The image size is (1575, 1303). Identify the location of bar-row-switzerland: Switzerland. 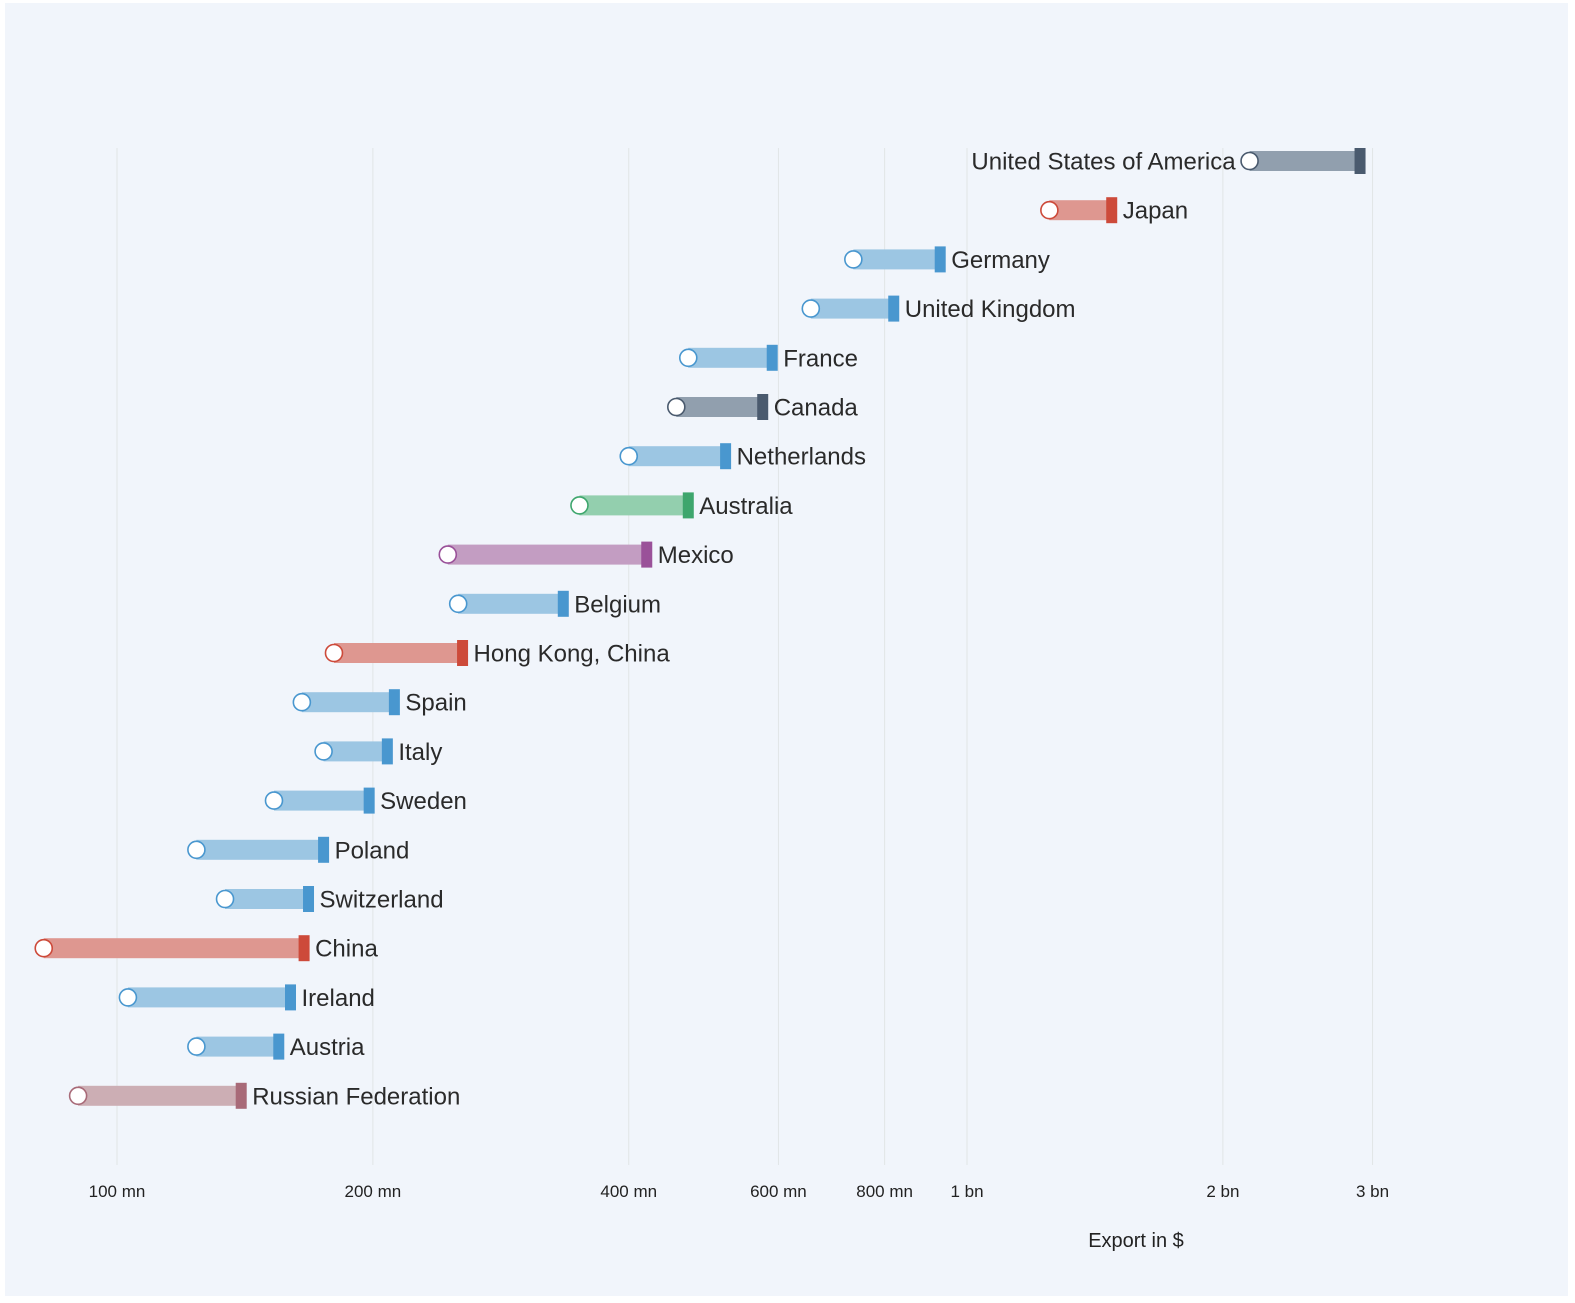
(329, 900).